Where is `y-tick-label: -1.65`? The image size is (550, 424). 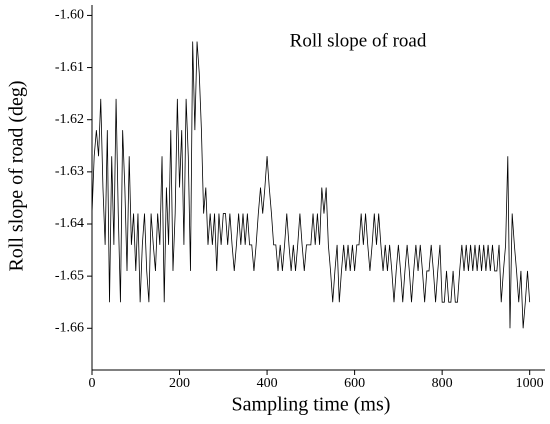
y-tick-label: -1.65 is located at coordinates (69, 275).